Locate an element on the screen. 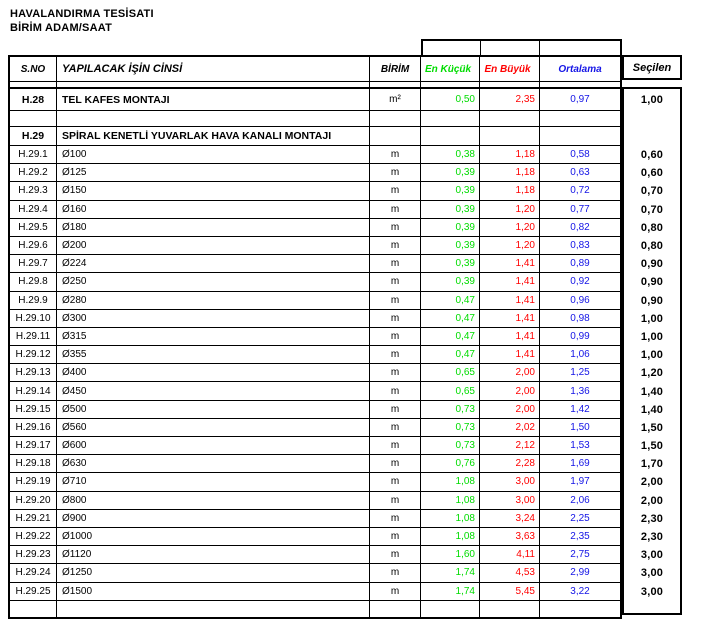  table-row: H.29.11 Ø315 m 0,47 1,41 0,99 is located at coordinates (315, 337).